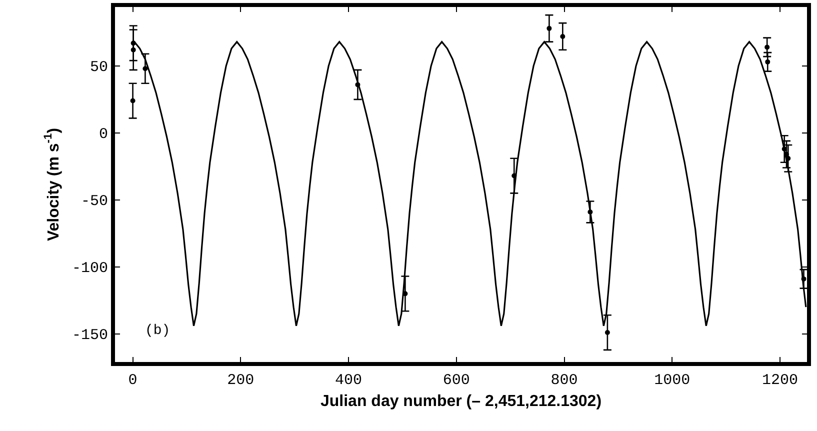  I want to click on y-tick-label: 50, so click(99, 67).